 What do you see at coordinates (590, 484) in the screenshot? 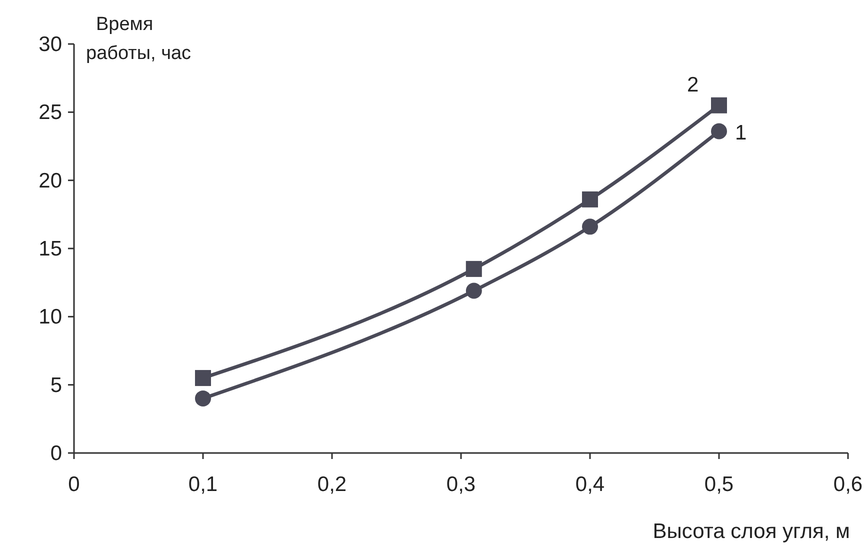
I see `x-tick-label: 0,4` at bounding box center [590, 484].